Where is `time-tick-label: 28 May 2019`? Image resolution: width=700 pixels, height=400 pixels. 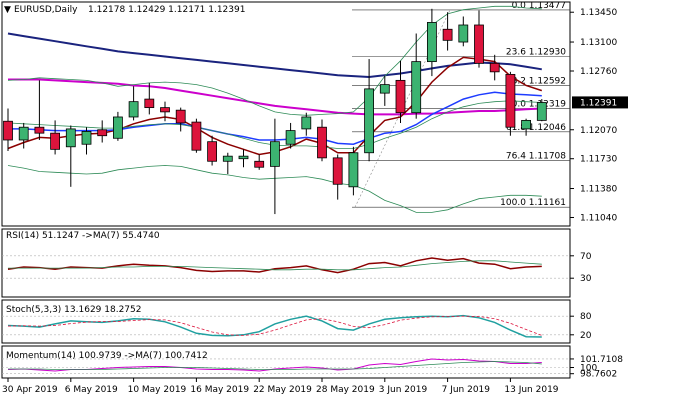 time-tick-label: 28 May 2019 is located at coordinates (345, 390).